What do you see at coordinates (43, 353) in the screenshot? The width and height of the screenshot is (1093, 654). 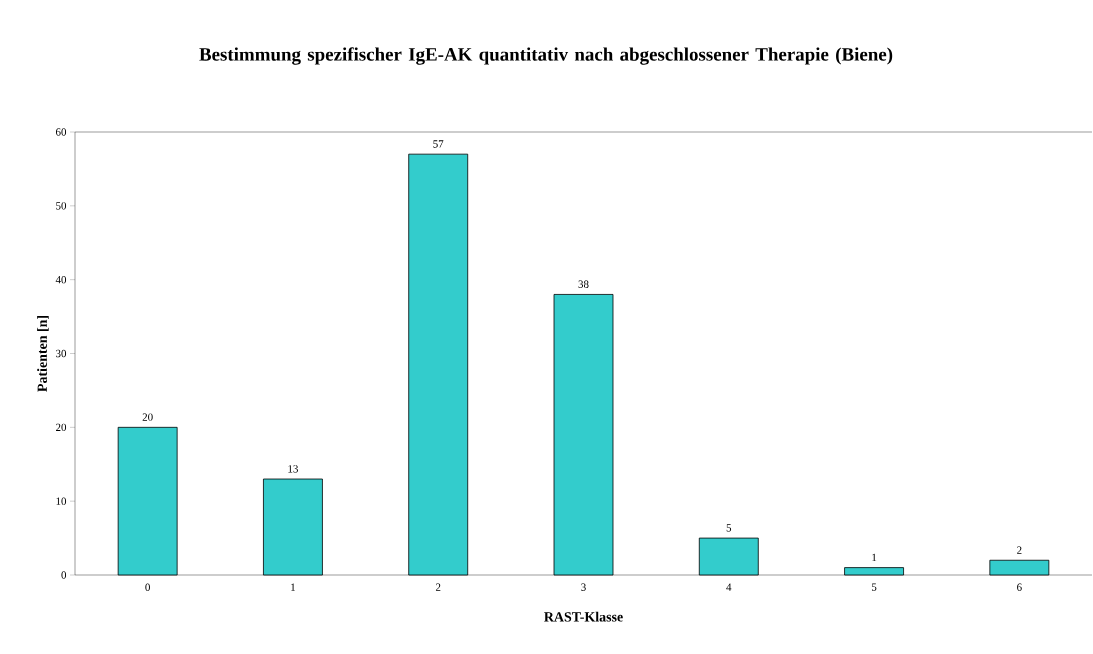 I see `y-axis-title: Patienten [n]` at bounding box center [43, 353].